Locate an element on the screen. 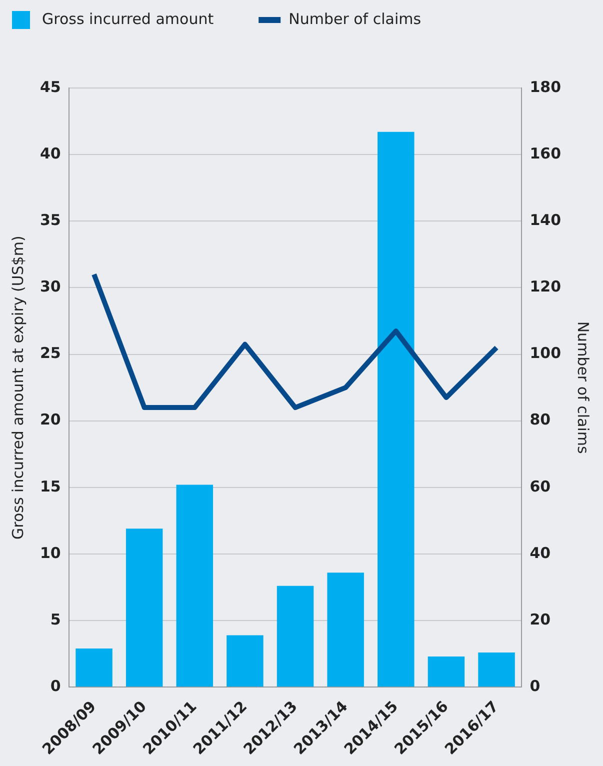 The width and height of the screenshot is (603, 766). y2-tick-label: 20 is located at coordinates (540, 619).